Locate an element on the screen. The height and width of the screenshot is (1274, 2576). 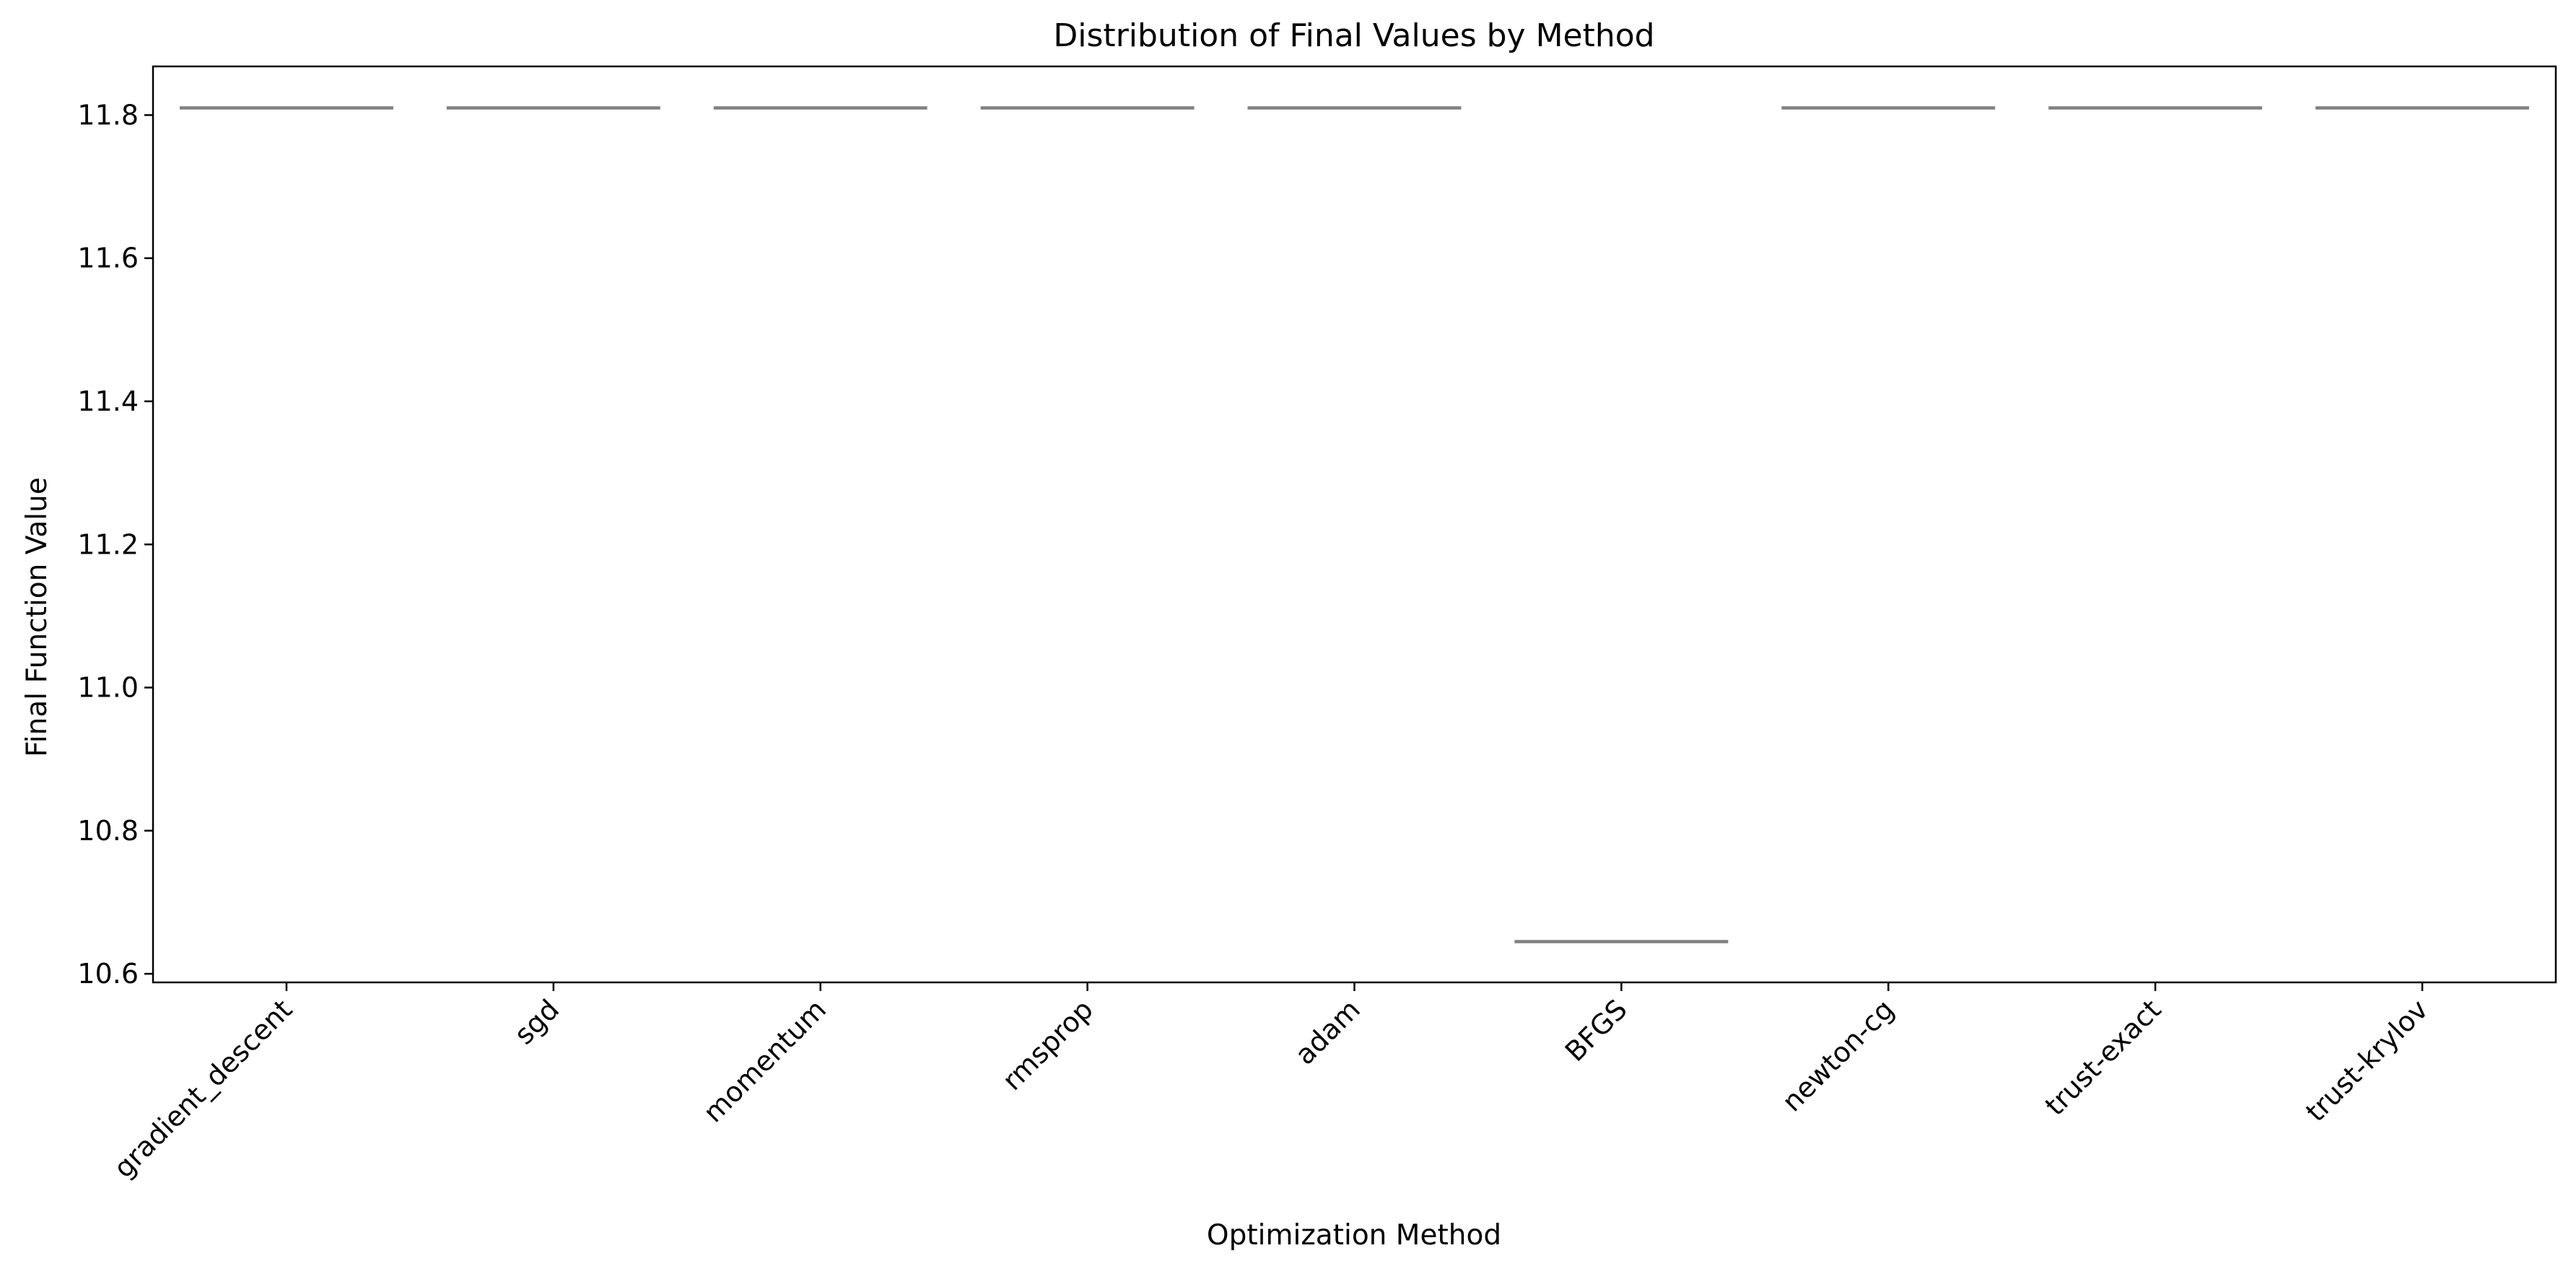
x-tick-label: rmsprop is located at coordinates (1047, 1044).